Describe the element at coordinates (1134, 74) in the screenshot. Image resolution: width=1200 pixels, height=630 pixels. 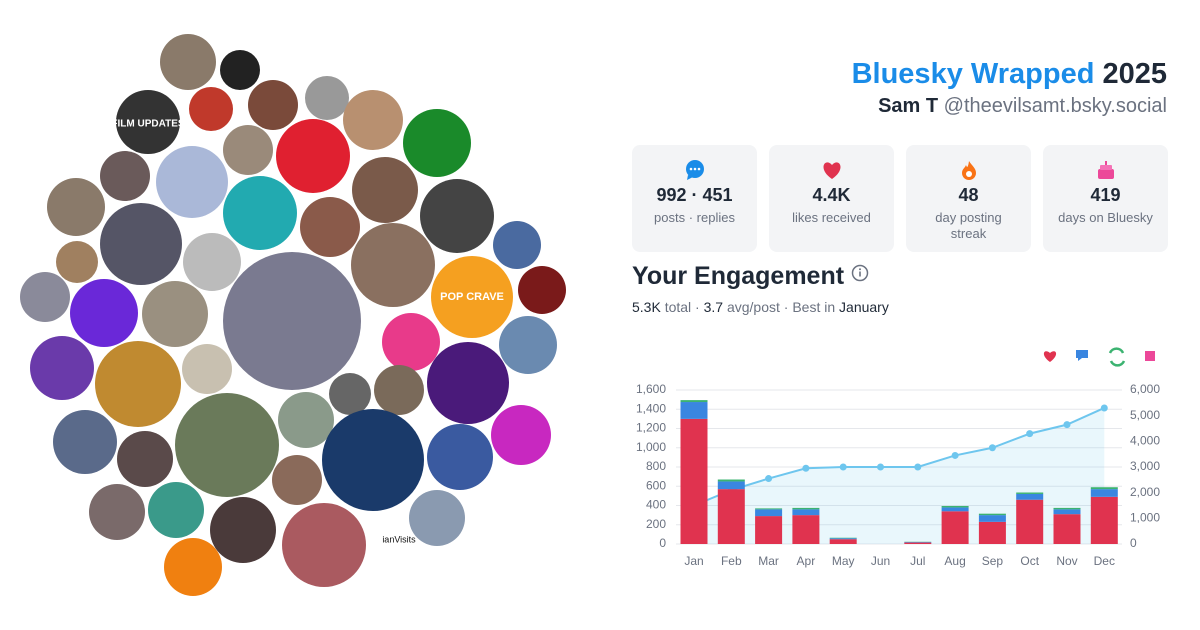
I see `year: 2025` at that location.